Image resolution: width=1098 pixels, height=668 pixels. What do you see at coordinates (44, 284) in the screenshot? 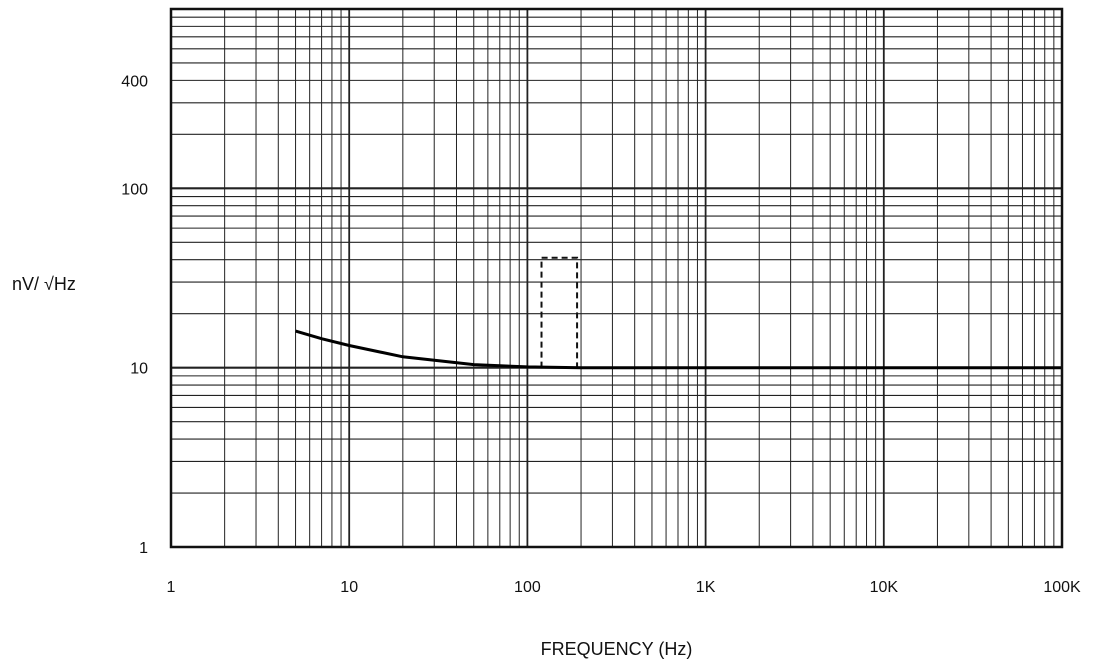
I see `y-axis-label: nV/ √Hz` at bounding box center [44, 284].